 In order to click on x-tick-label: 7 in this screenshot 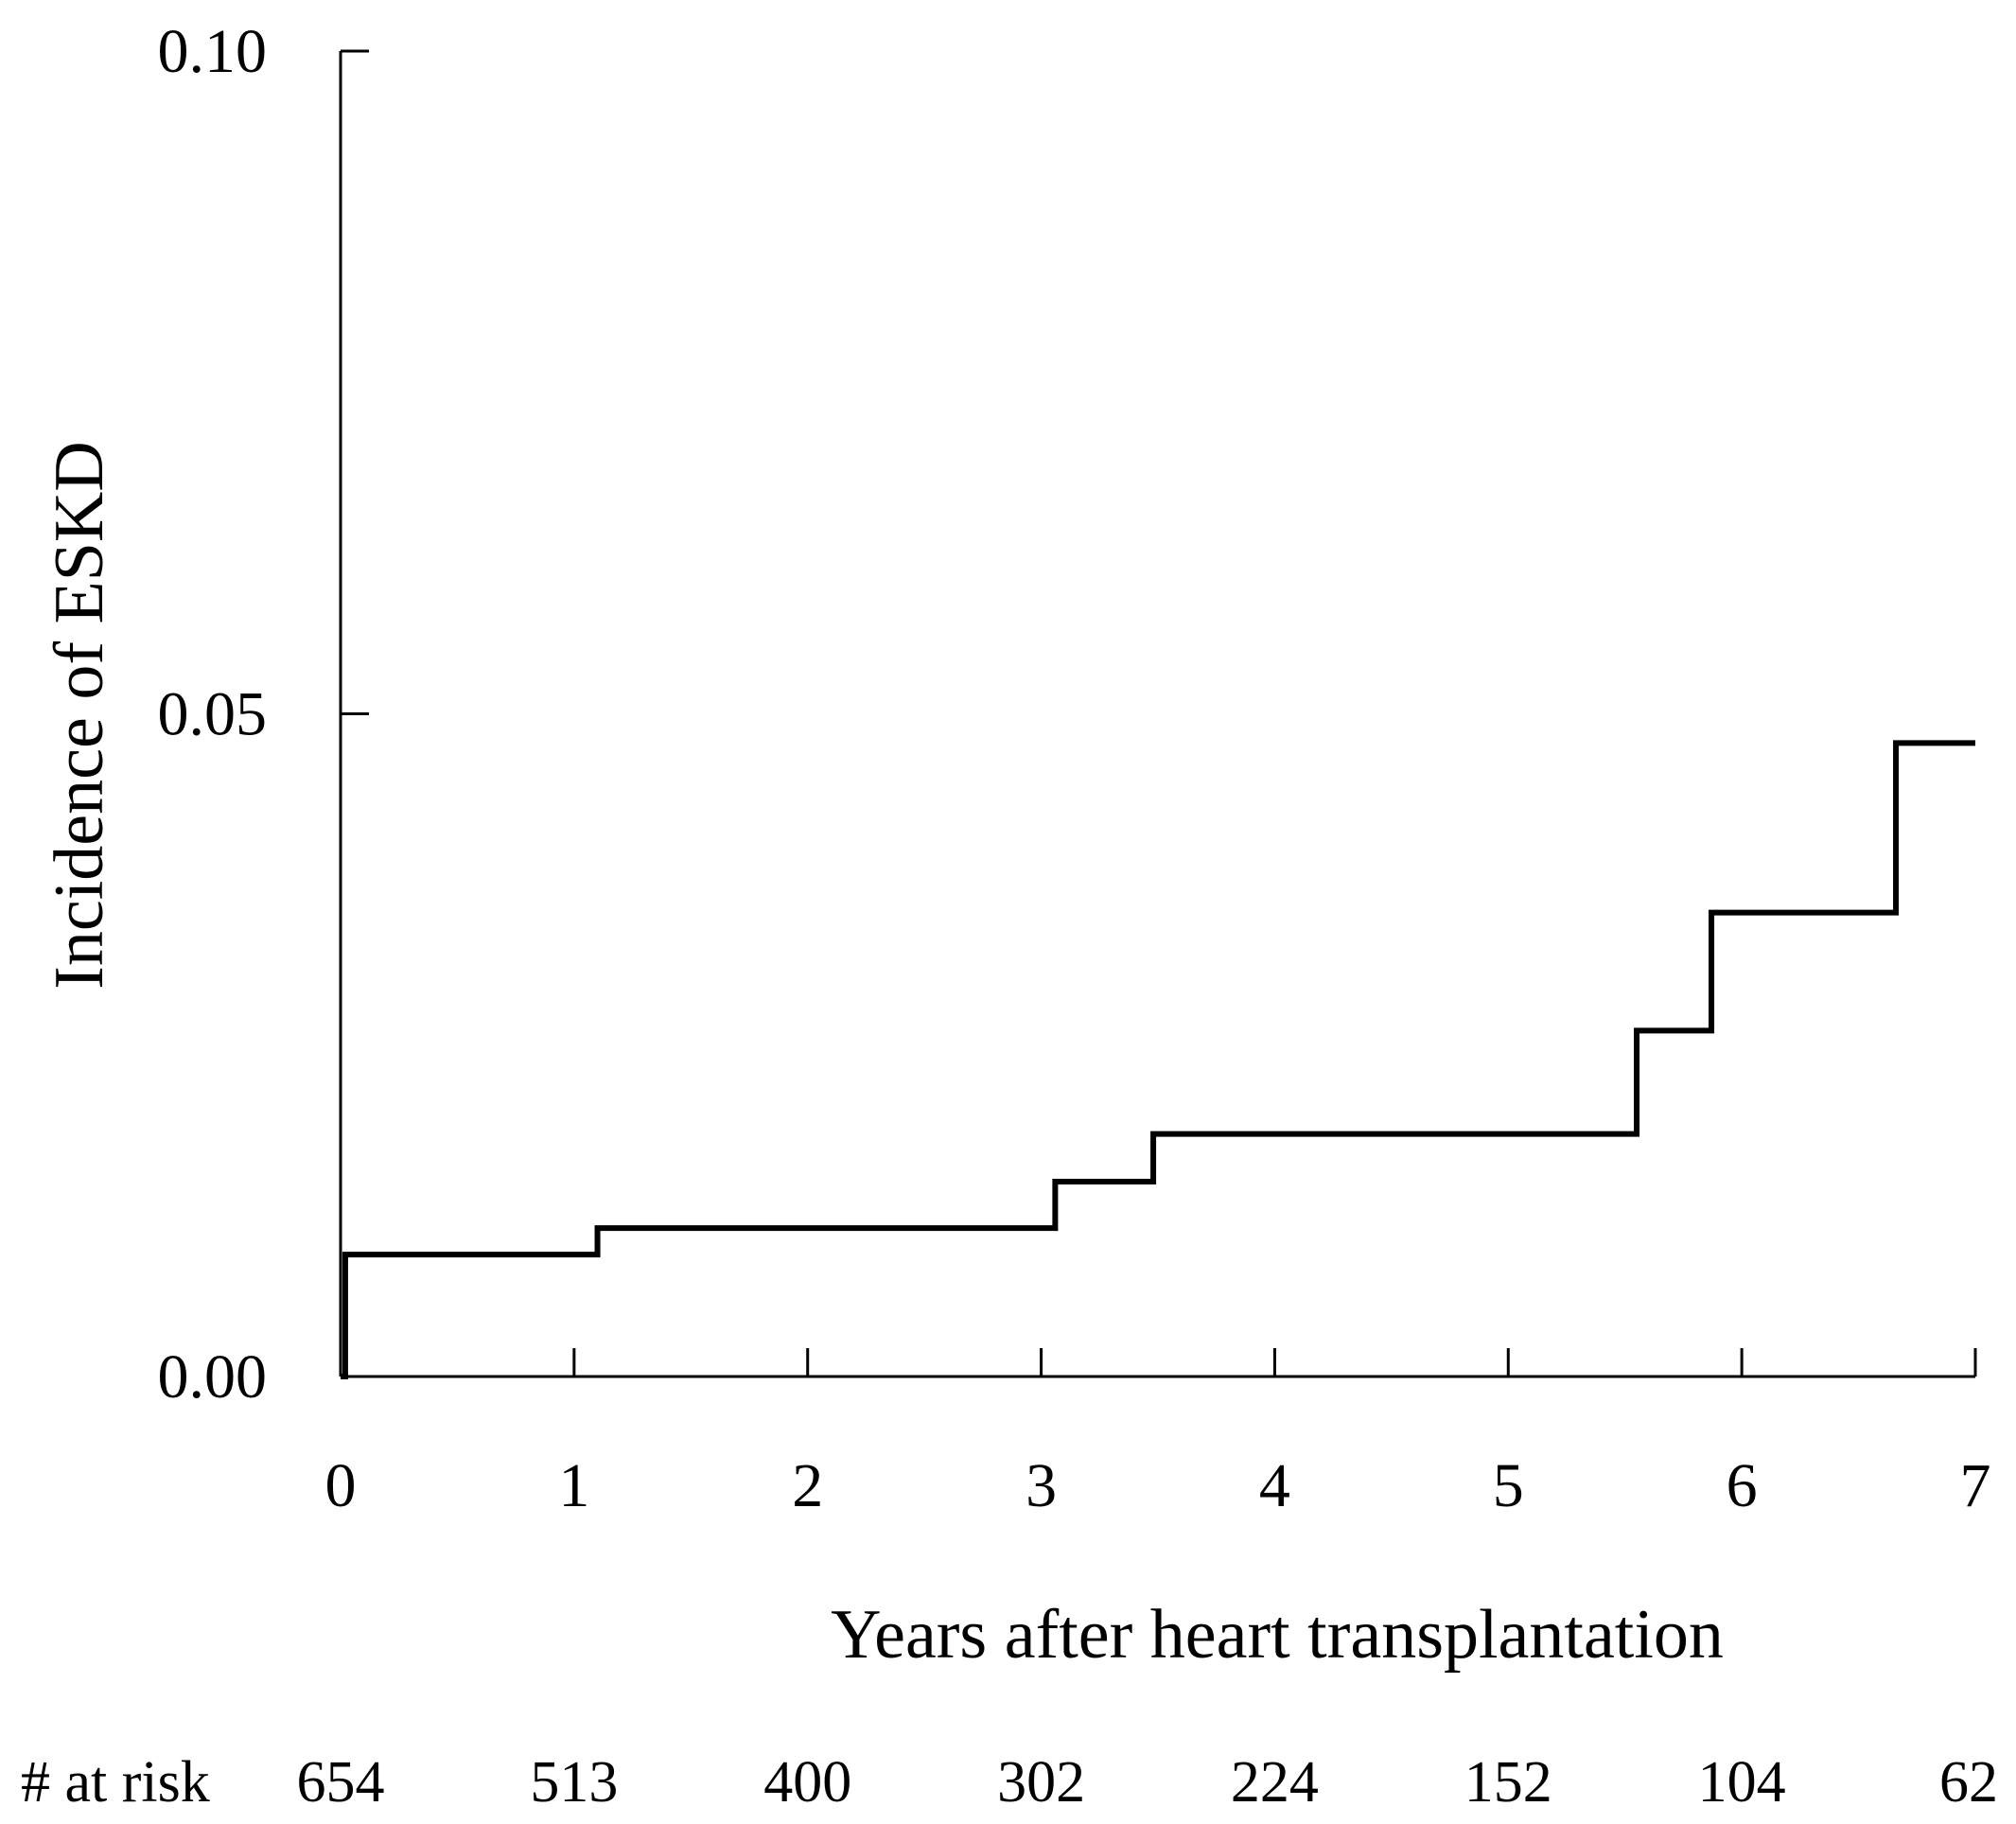, I will do `click(1975, 1485)`.